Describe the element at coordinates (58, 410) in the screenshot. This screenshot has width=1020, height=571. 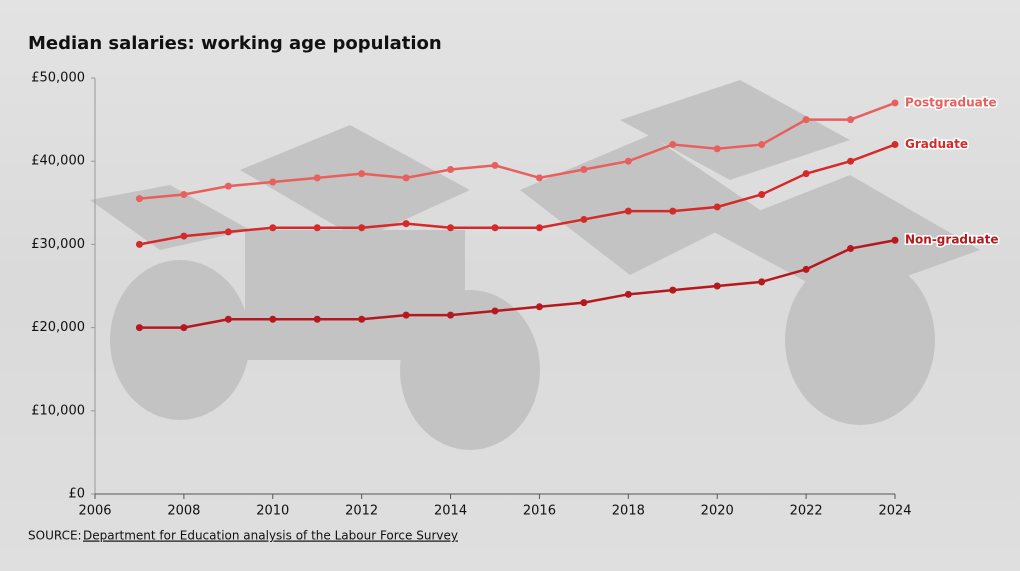
I see `y-tick-label: £10,000` at that location.